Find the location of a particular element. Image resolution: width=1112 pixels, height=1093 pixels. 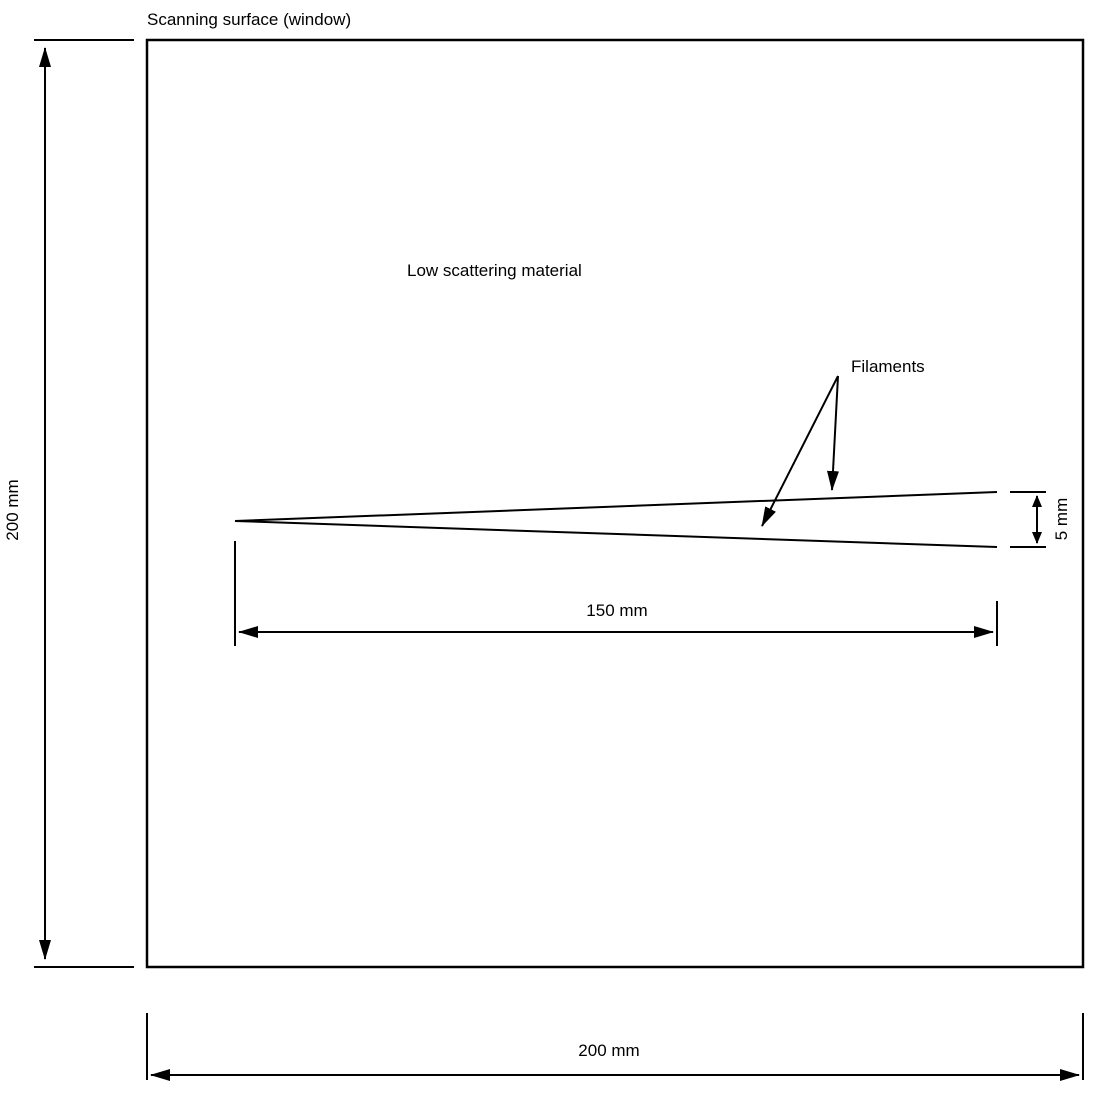

filament-upper is located at coordinates (616, 506).